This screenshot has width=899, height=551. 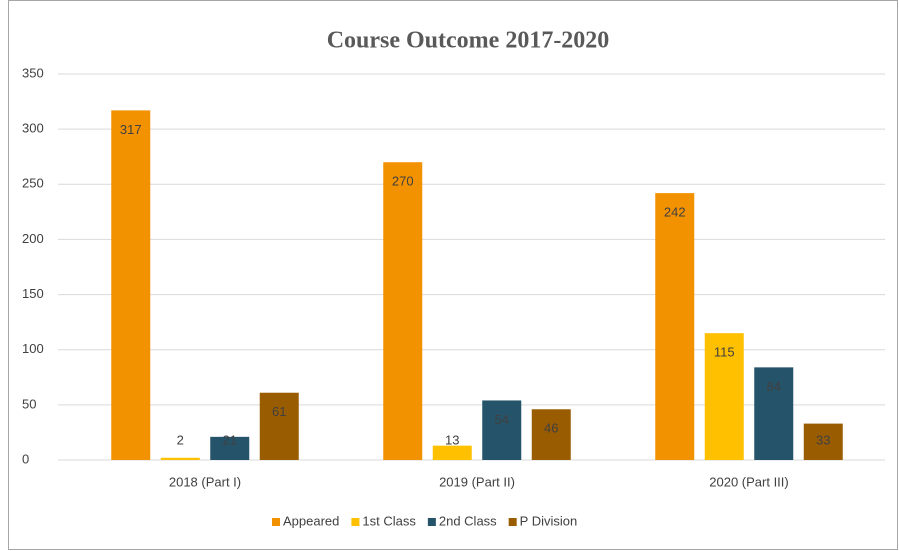 What do you see at coordinates (25, 458) in the screenshot?
I see `y-tick-label: 0` at bounding box center [25, 458].